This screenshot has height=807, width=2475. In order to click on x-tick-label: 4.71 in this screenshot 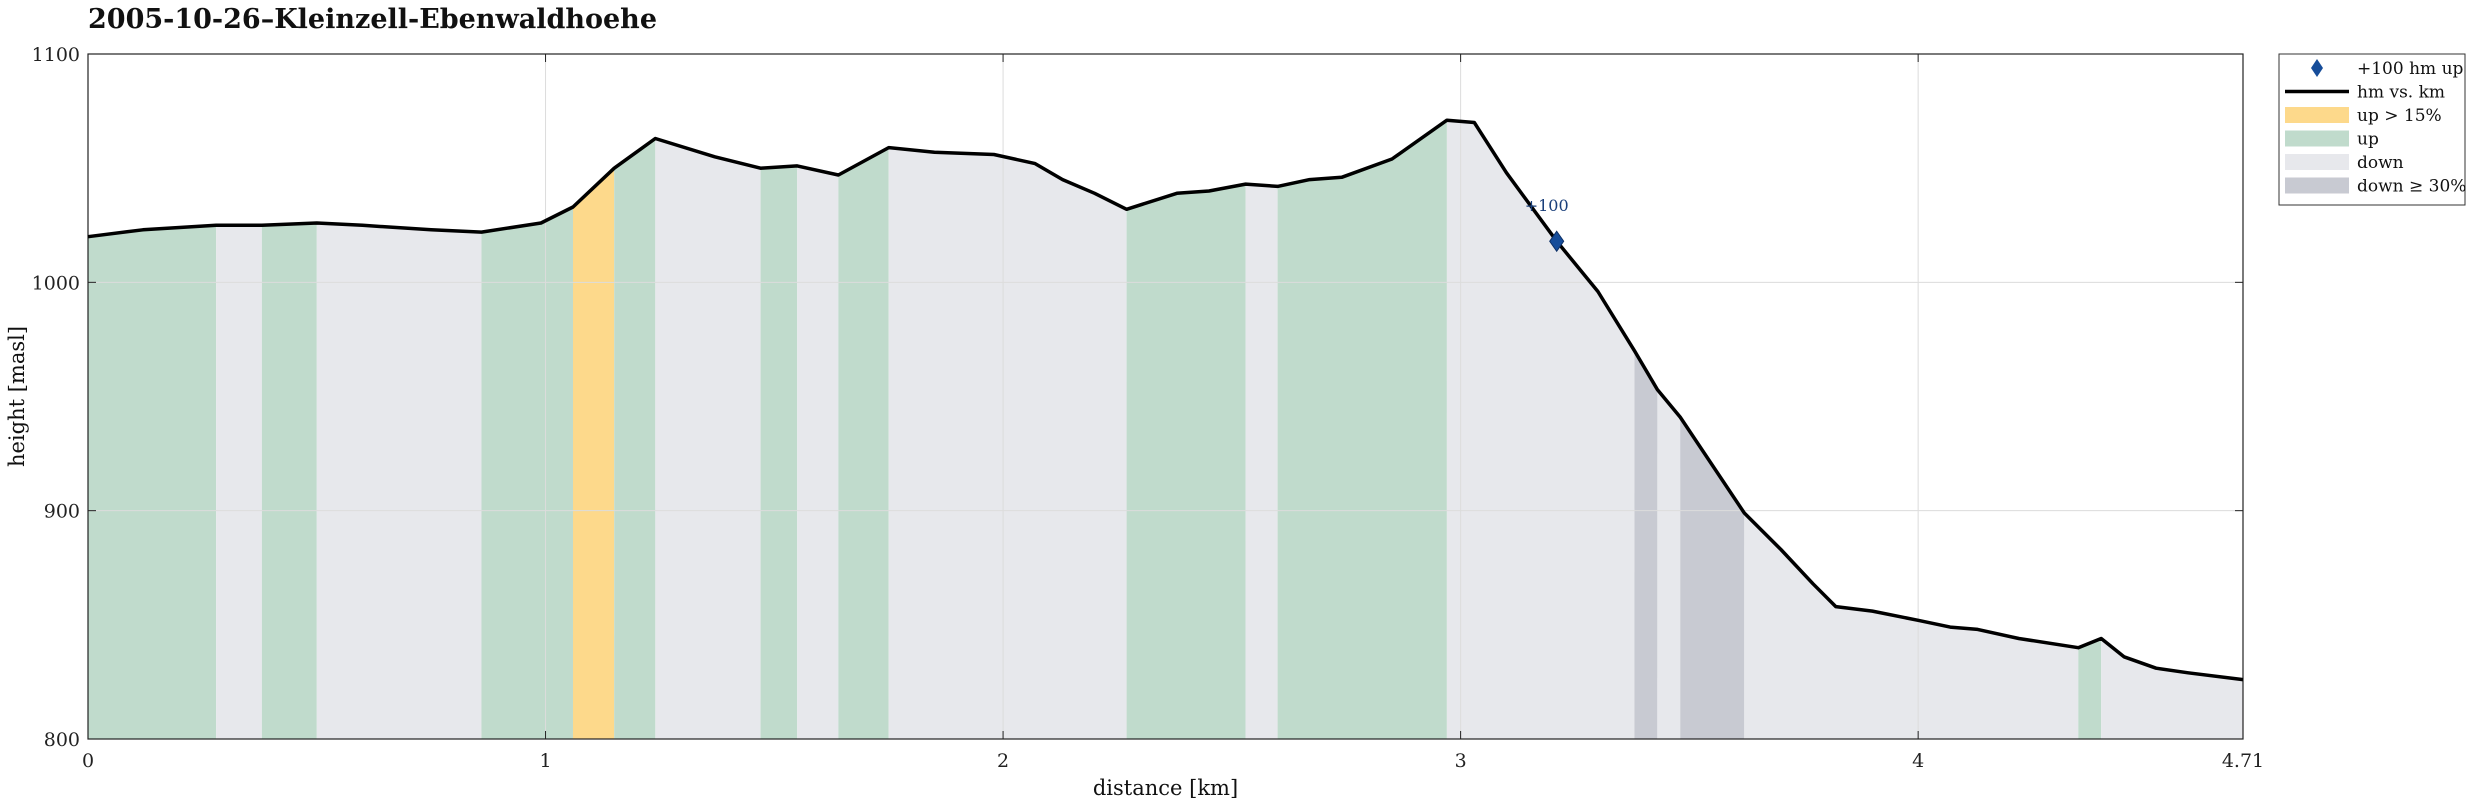, I will do `click(2243, 761)`.